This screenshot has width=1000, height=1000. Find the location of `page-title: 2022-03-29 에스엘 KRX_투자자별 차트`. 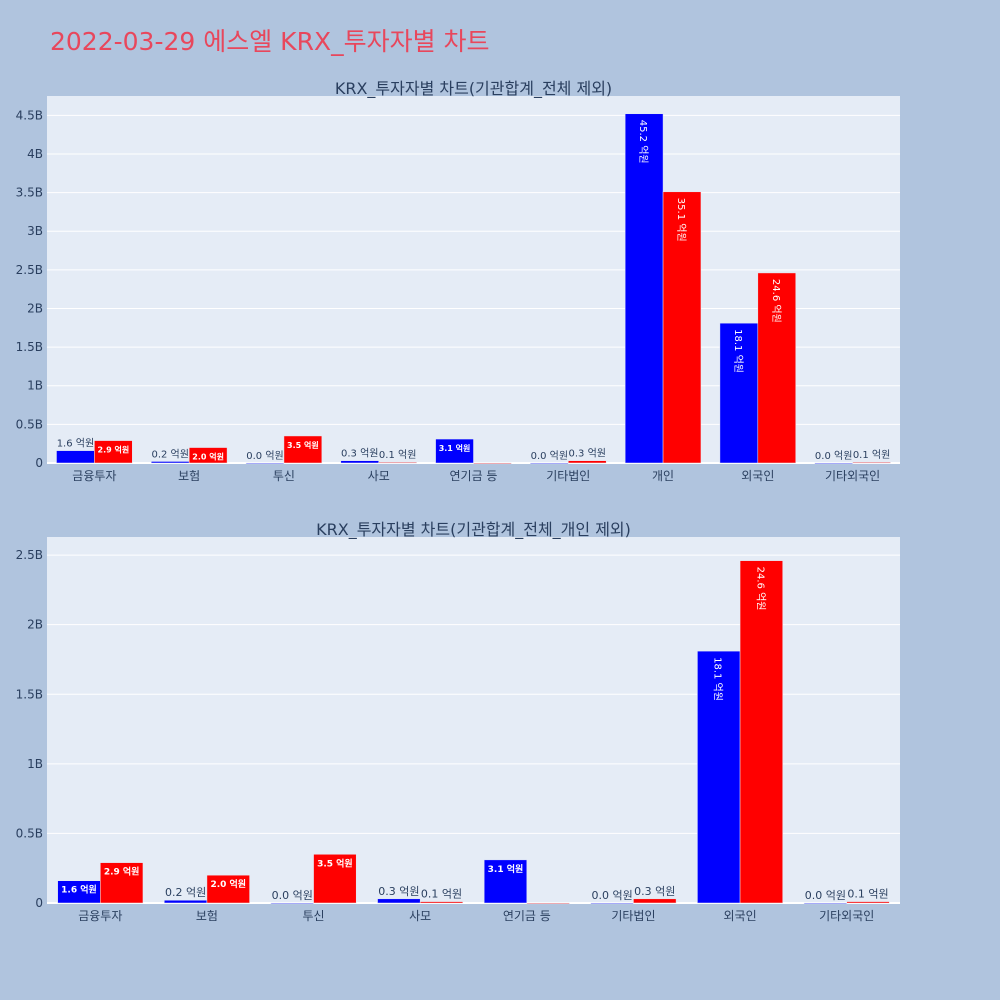

page-title: 2022-03-29 에스엘 KRX_투자자별 차트 is located at coordinates (270, 41).